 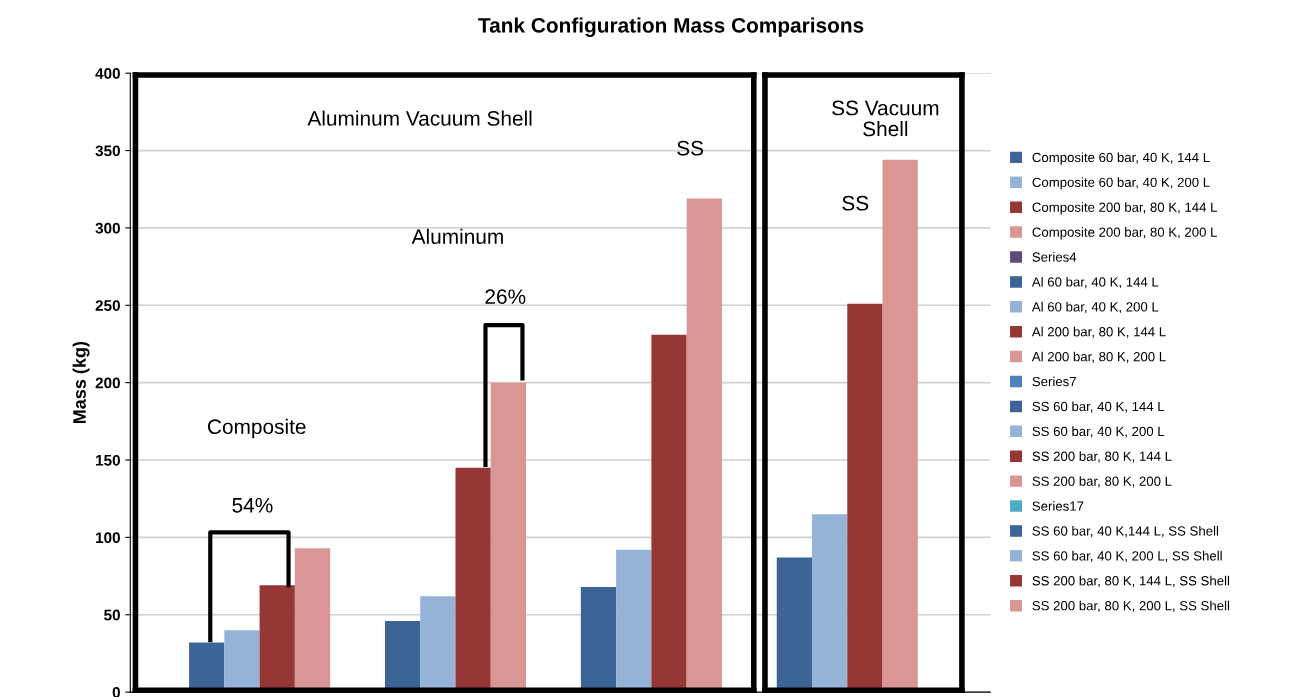 What do you see at coordinates (1098, 332) in the screenshot?
I see `legend-label: Al 200 bar, 80 K, 144 L` at bounding box center [1098, 332].